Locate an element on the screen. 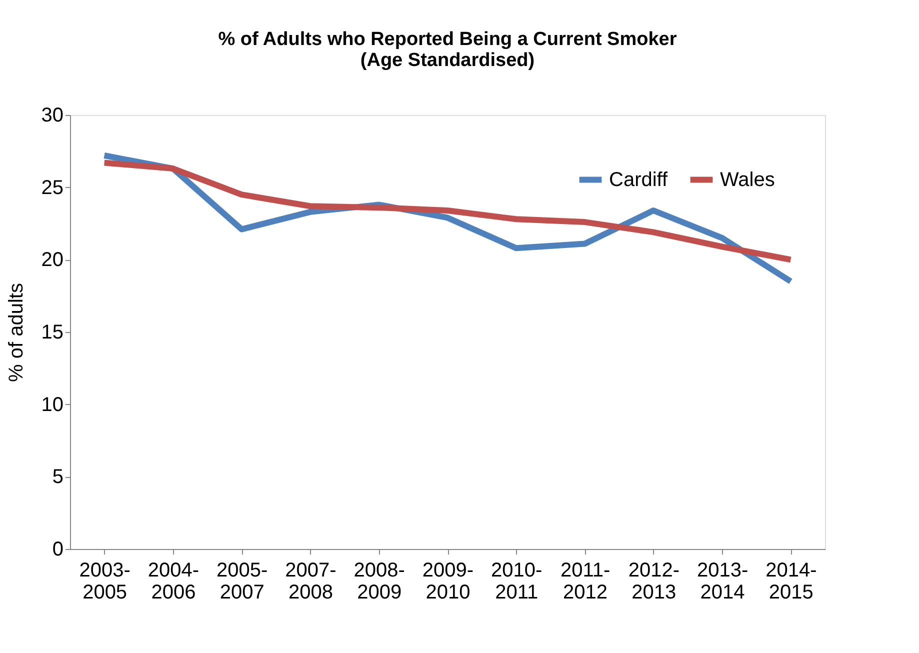 The image size is (919, 653). y-tick-label: 25 is located at coordinates (52, 187).